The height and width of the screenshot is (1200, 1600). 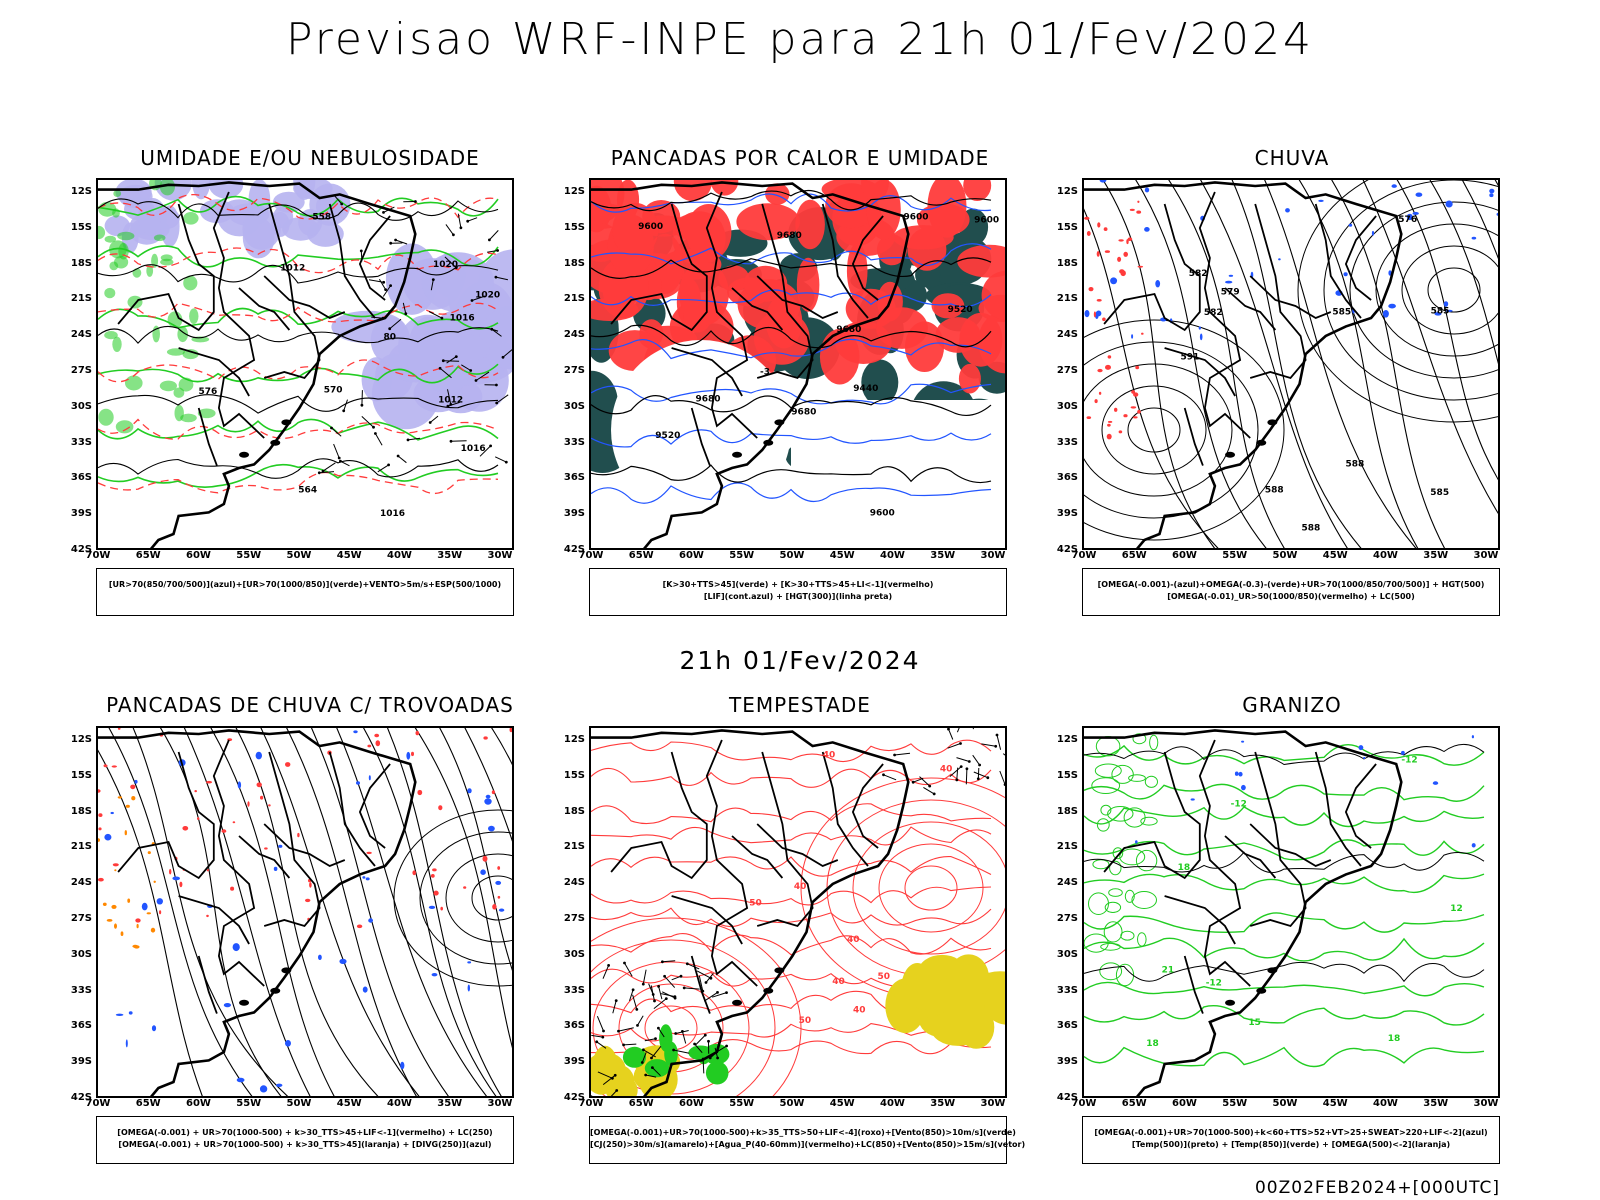 What do you see at coordinates (853, 940) in the screenshot?
I see `contour-label: 40` at bounding box center [853, 940].